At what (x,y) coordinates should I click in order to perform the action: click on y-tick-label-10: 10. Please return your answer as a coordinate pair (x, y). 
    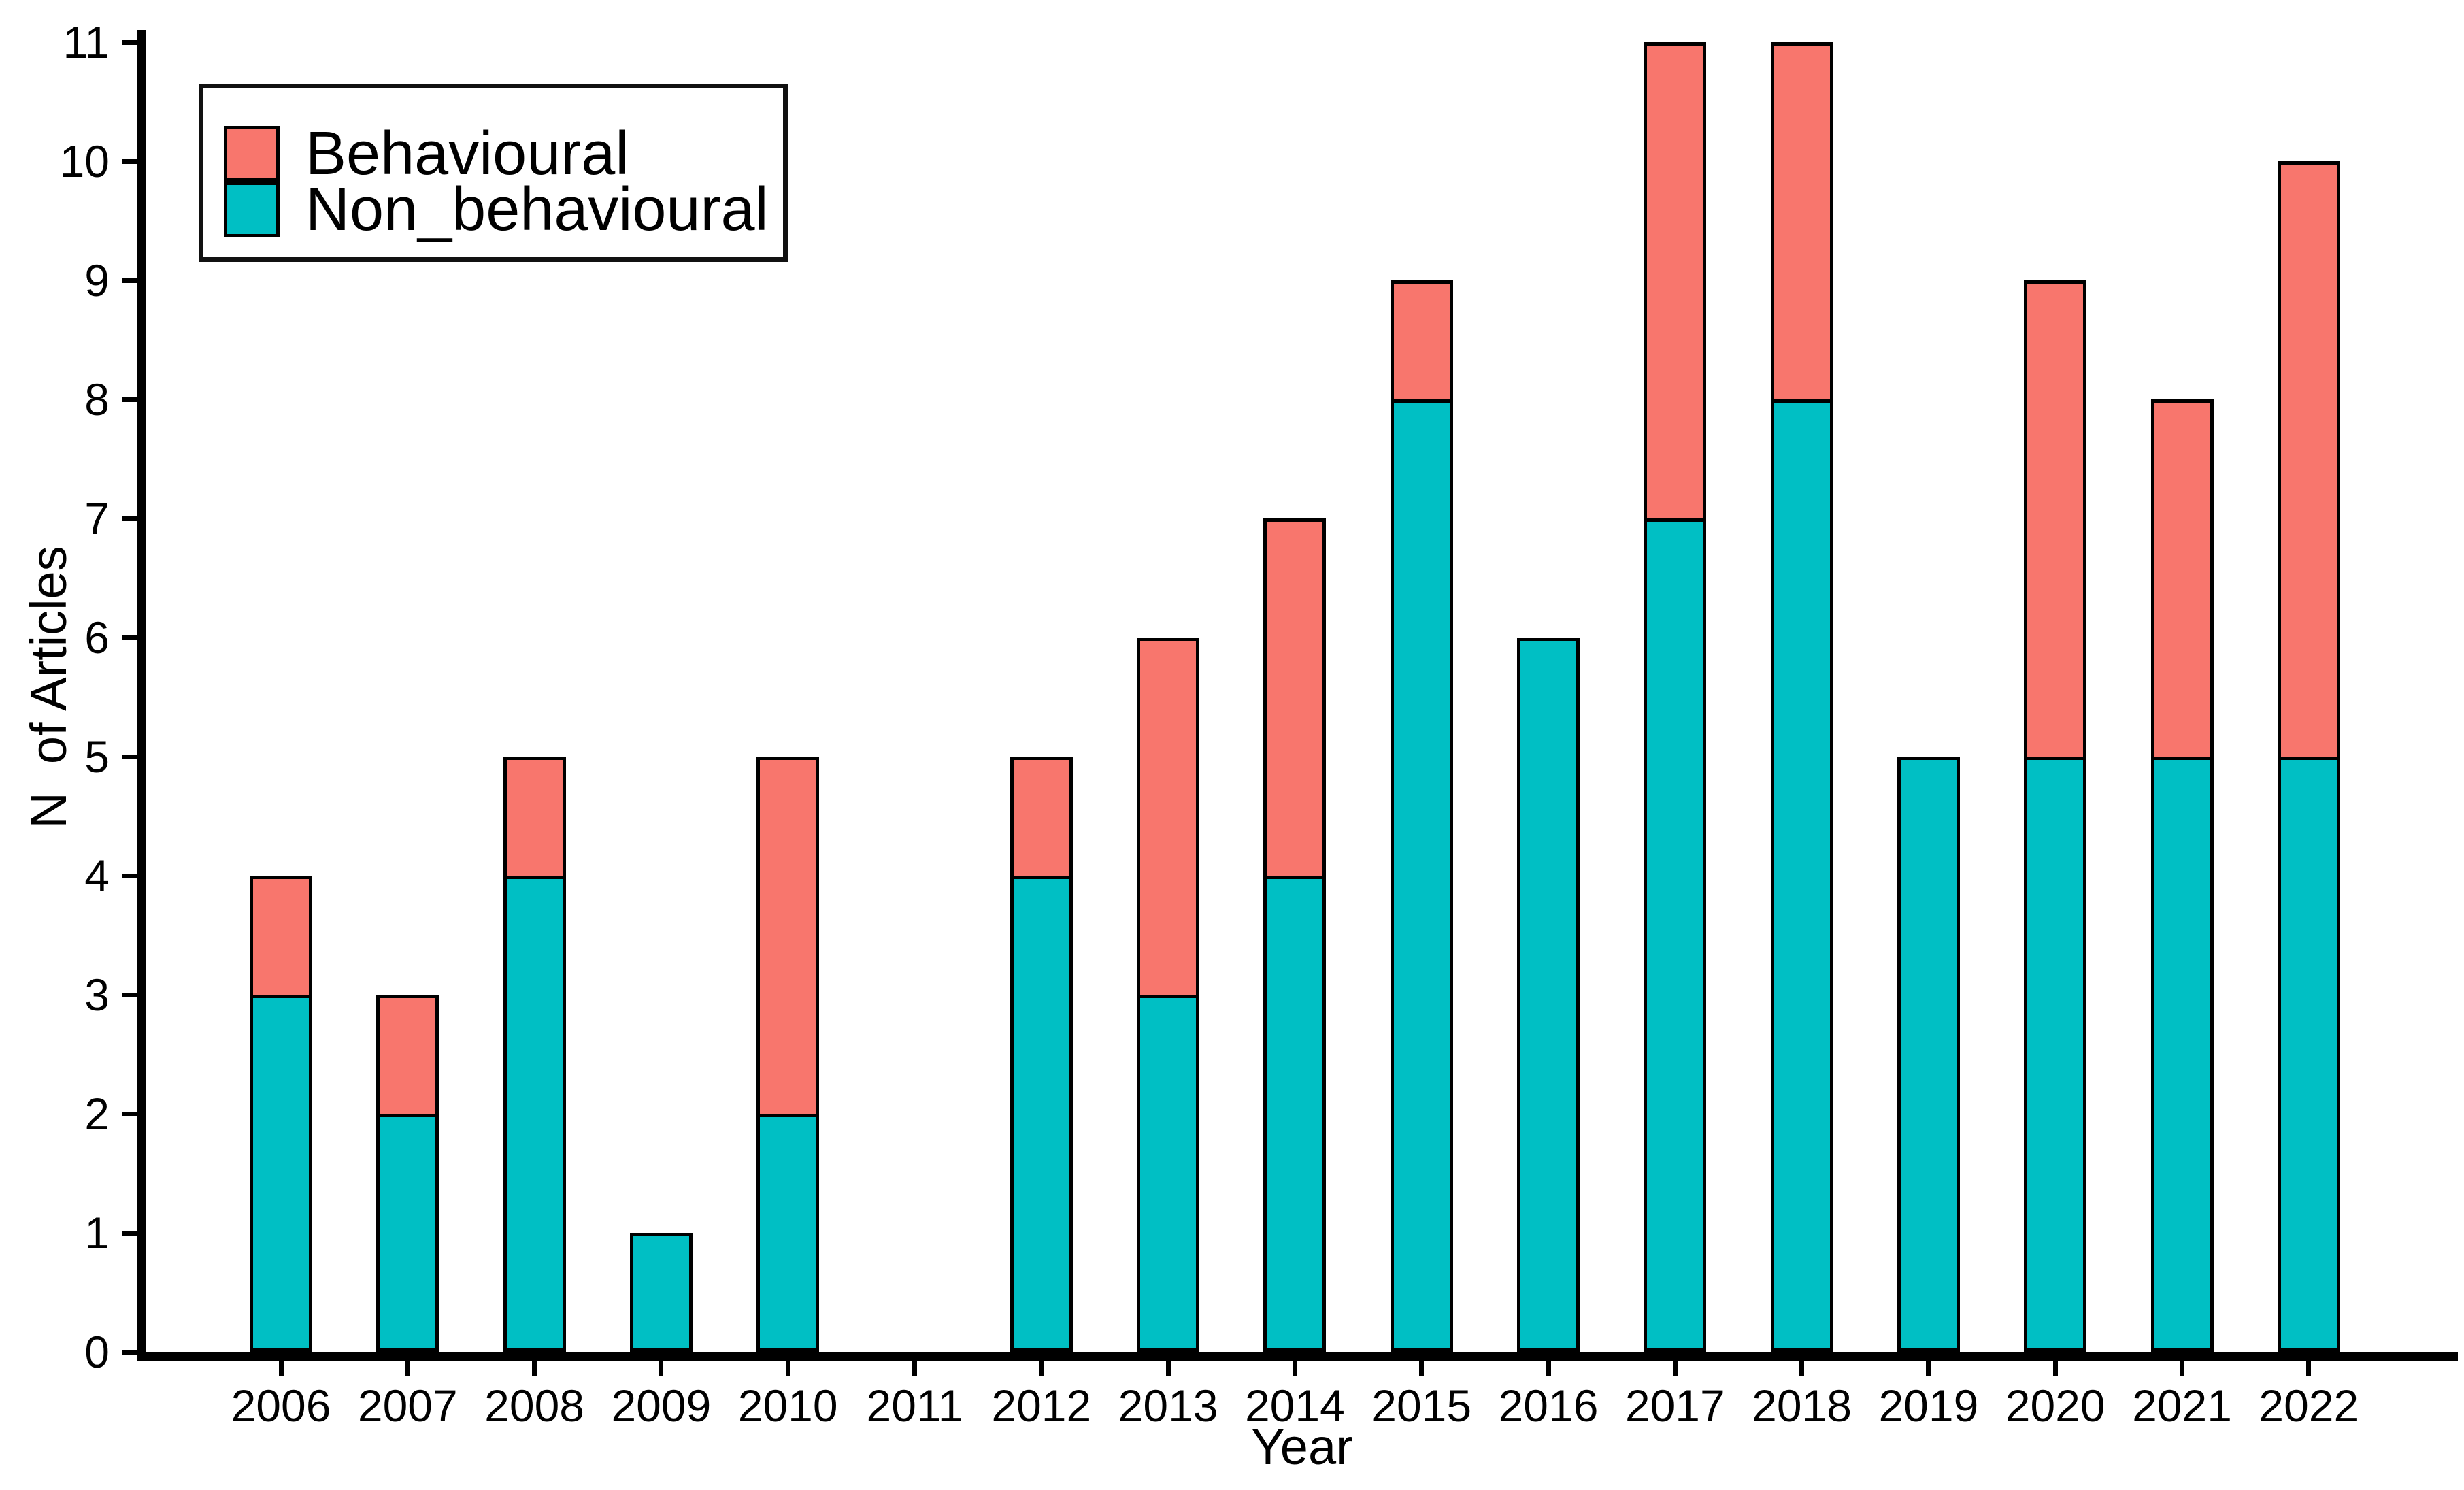
    Looking at the image, I should click on (85, 161).